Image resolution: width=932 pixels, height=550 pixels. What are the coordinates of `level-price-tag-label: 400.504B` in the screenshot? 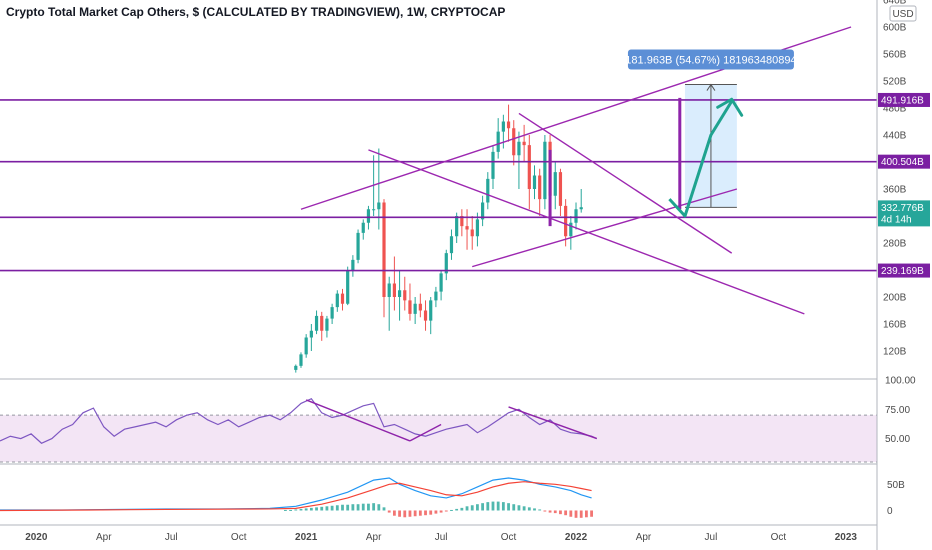 It's located at (902, 162).